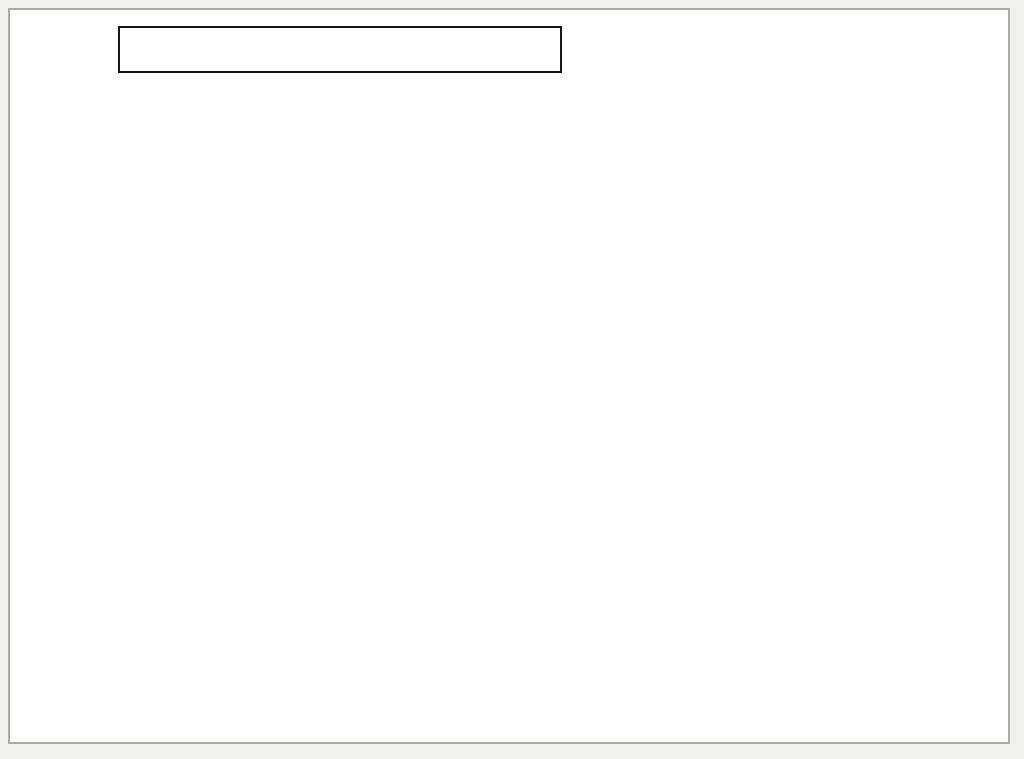  I want to click on chart-title-box, so click(340, 49).